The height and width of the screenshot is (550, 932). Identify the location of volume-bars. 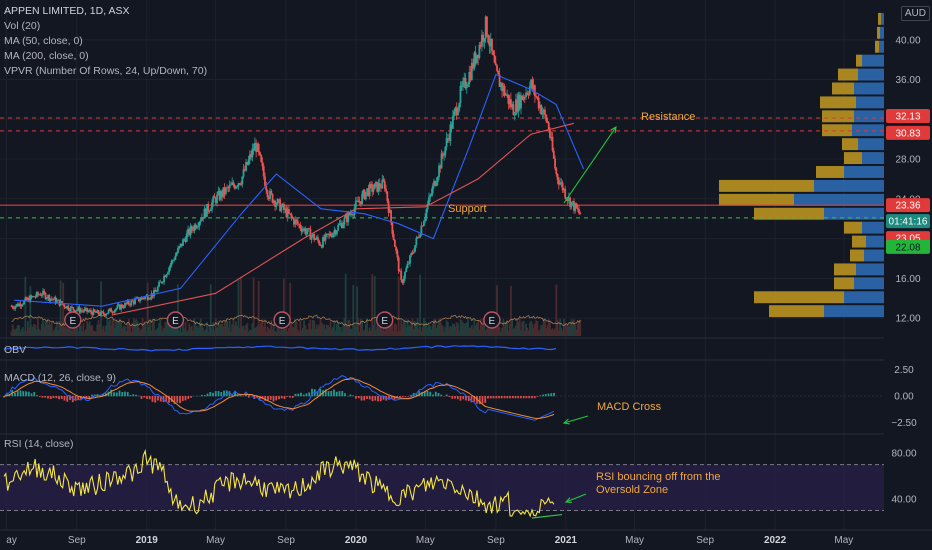
(296, 304).